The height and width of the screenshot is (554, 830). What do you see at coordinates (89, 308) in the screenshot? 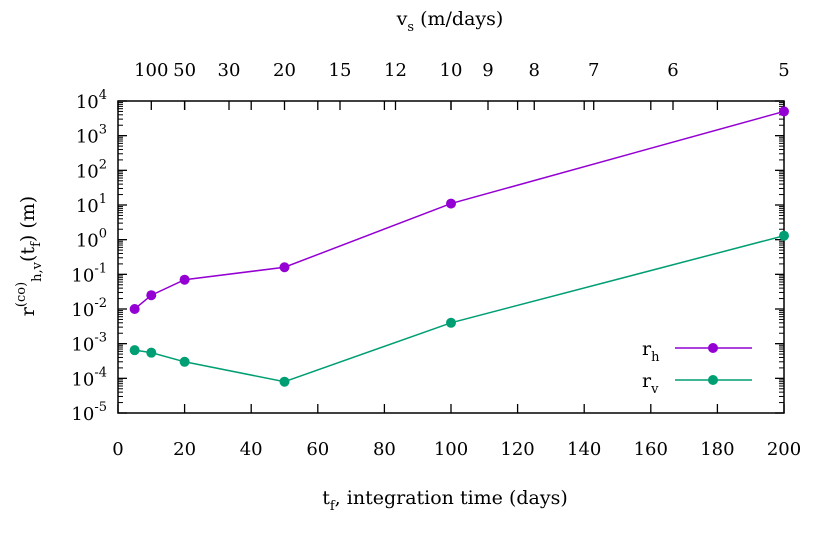
I see `y-tick-label: 10⁻²` at bounding box center [89, 308].